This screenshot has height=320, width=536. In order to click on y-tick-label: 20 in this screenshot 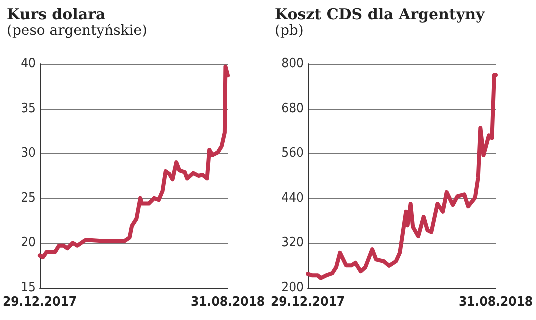, I will do `click(28, 243)`.